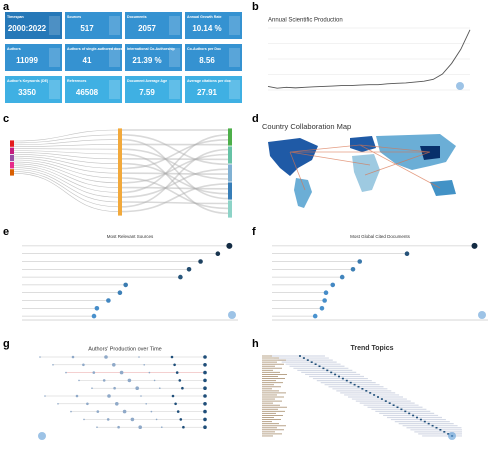 The width and height of the screenshot is (500, 451). What do you see at coordinates (27, 28) in the screenshot?
I see `card-value: 2000:2022` at bounding box center [27, 28].